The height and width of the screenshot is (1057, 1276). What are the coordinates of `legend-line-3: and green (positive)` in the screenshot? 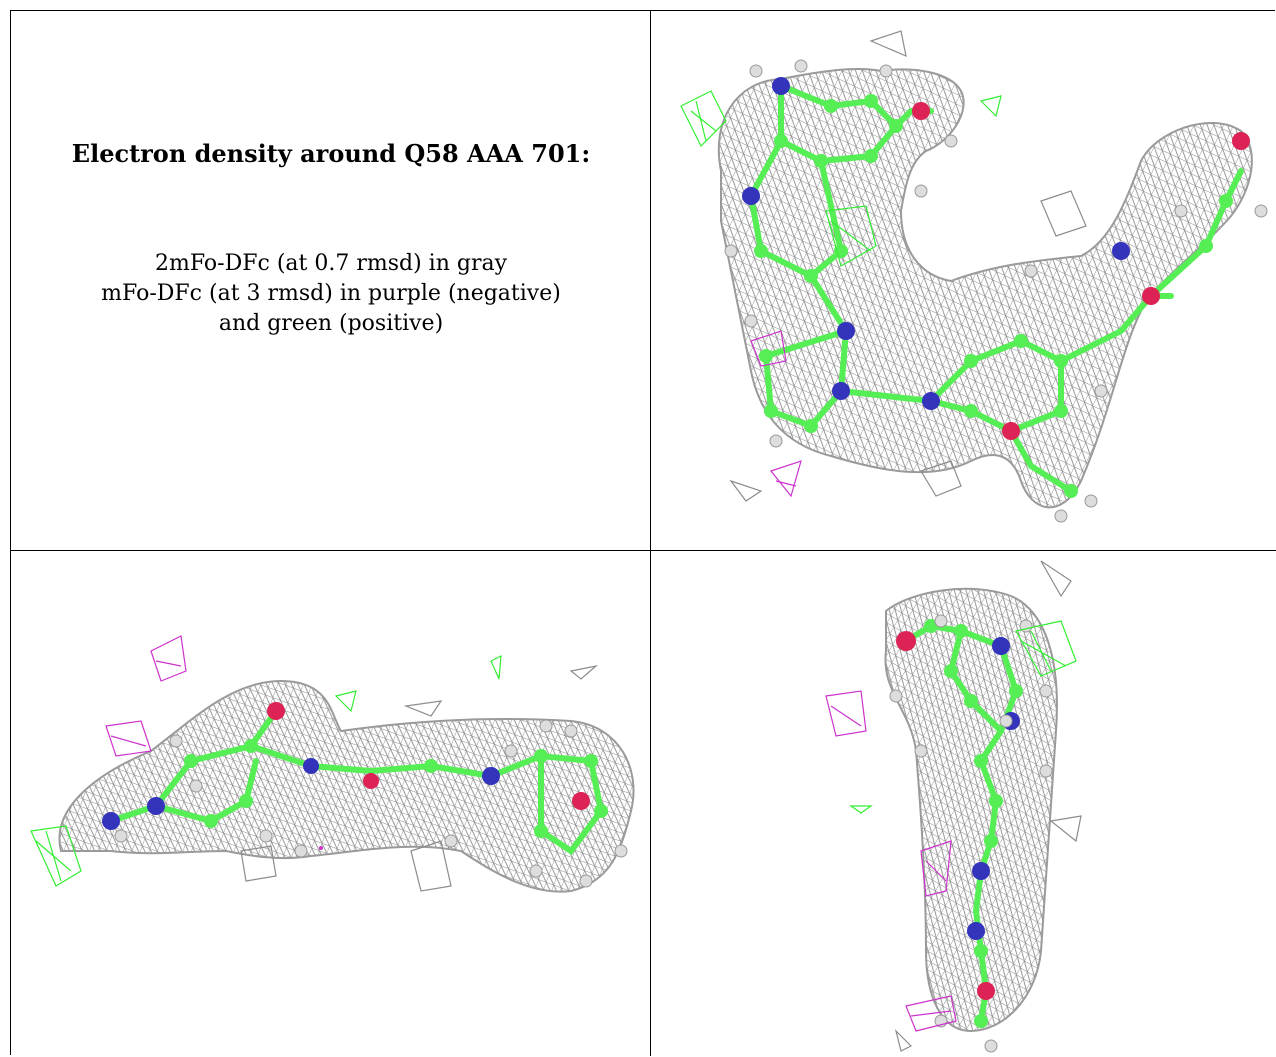 It's located at (331, 323).